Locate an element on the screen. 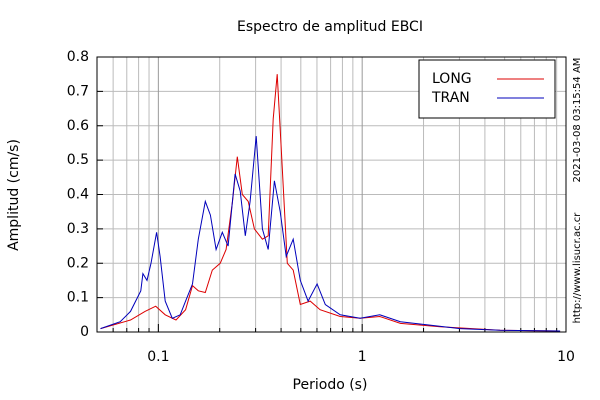 The width and height of the screenshot is (600, 400). source-url: http://www.lisucr.ac.cr is located at coordinates (577, 268).